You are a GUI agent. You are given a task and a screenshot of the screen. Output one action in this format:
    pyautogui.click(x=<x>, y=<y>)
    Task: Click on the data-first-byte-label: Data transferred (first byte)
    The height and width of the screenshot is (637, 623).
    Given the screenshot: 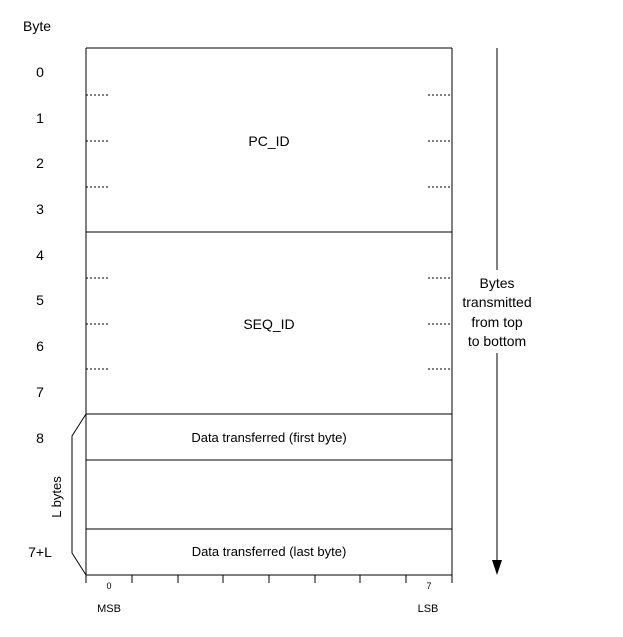 What is the action you would take?
    pyautogui.click(x=268, y=437)
    